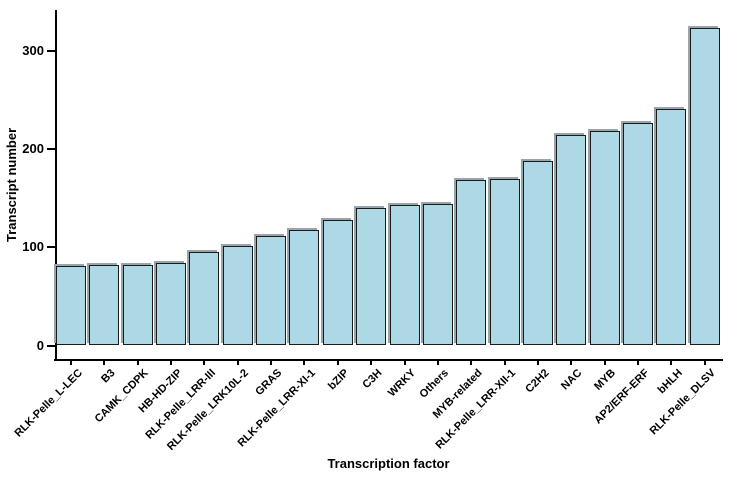 This screenshot has width=739, height=485. Describe the element at coordinates (33, 50) in the screenshot. I see `y-tick-label: 300` at that location.